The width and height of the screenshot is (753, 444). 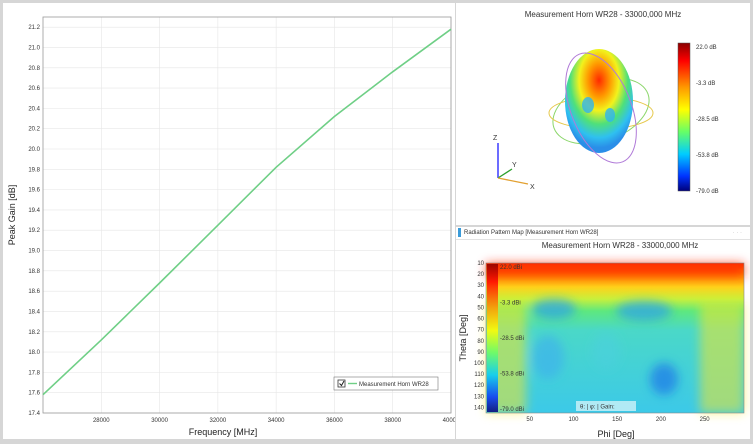 What do you see at coordinates (480, 286) in the screenshot?
I see `map-y-tick-label: 30` at bounding box center [480, 286].